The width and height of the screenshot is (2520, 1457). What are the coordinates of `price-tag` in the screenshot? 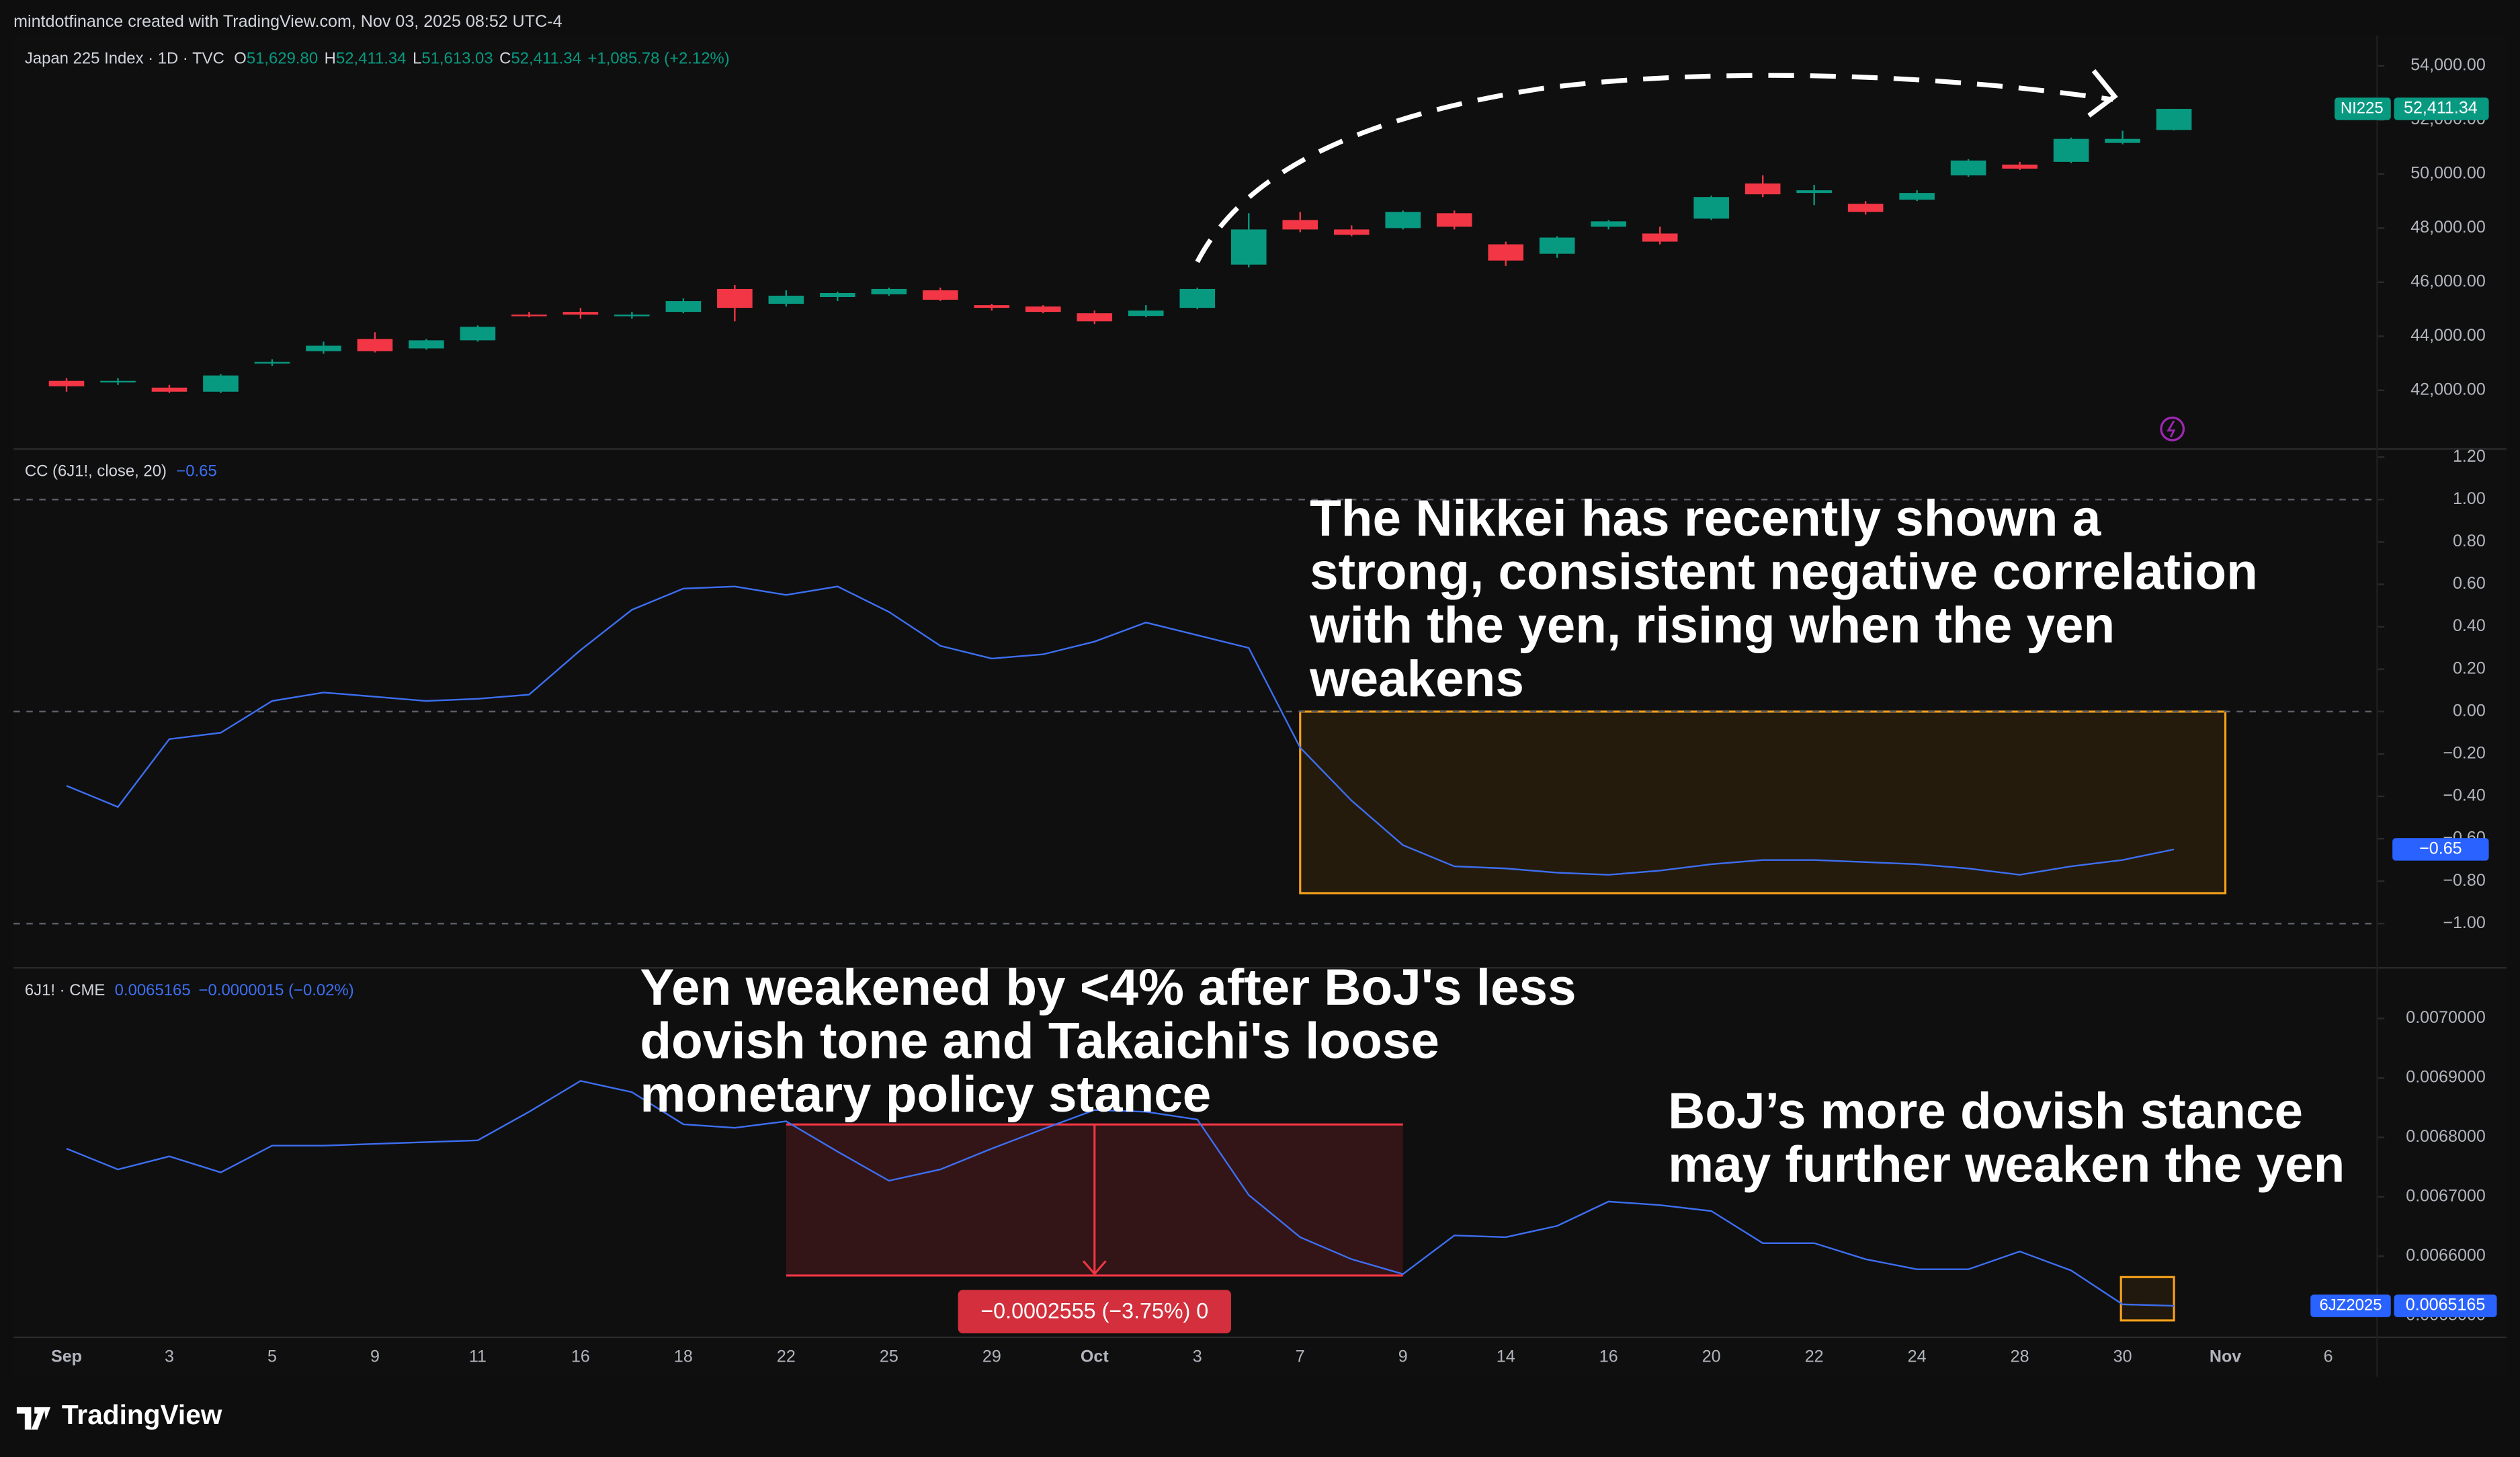 It's located at (2363, 108).